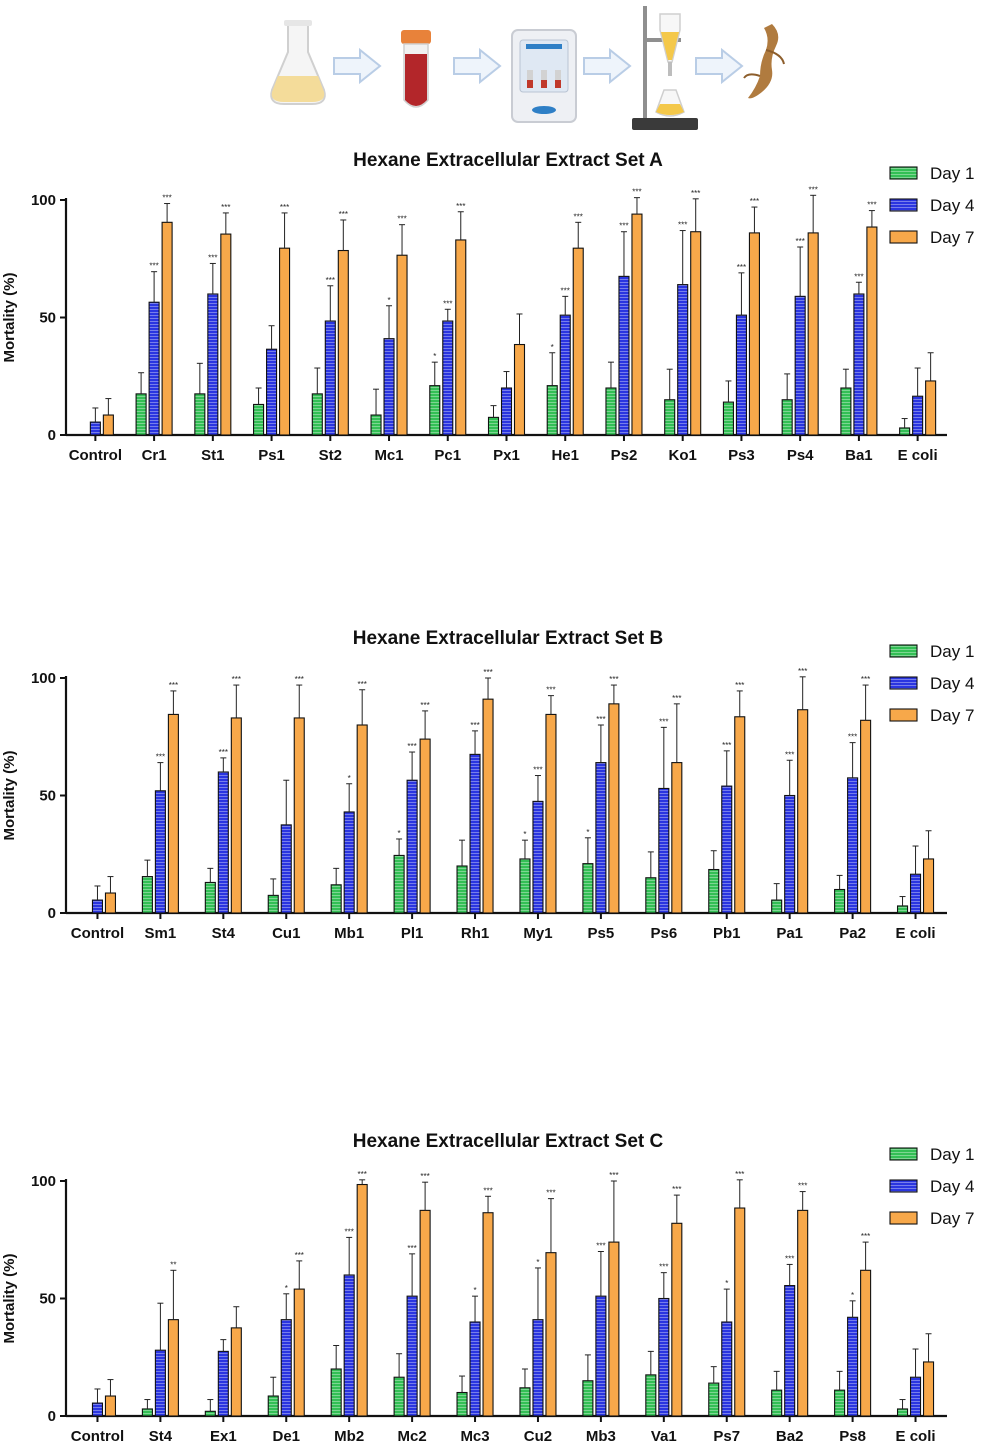  What do you see at coordinates (664, 1436) in the screenshot?
I see `x-tick-label: Va1` at bounding box center [664, 1436].